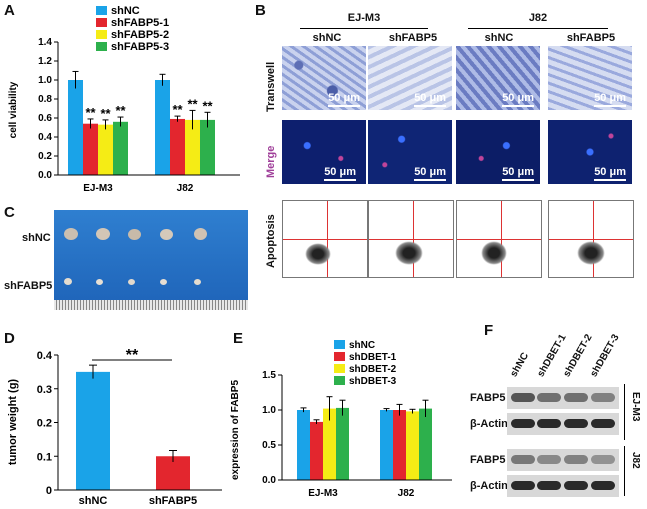 The image size is (647, 509). Describe the element at coordinates (9, 212) in the screenshot. I see `panel-label-c: C` at that location.